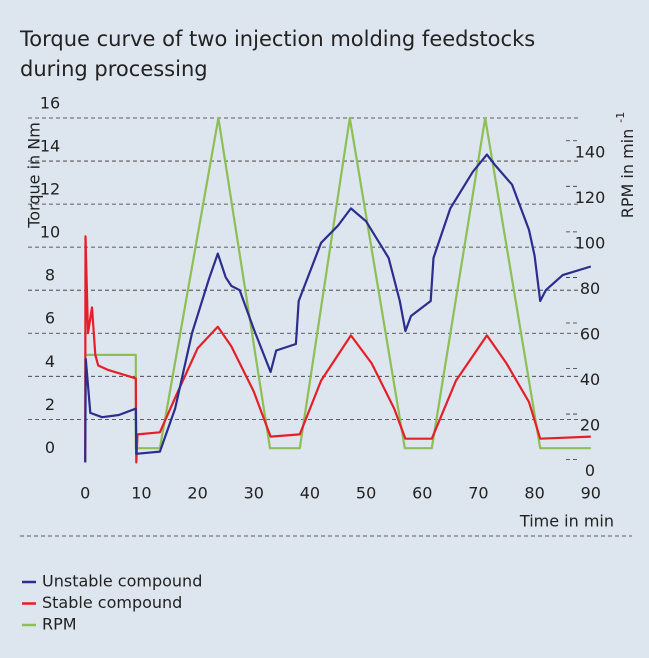 Image resolution: width=649 pixels, height=658 pixels. What do you see at coordinates (50, 447) in the screenshot?
I see `y-tick-label: 0` at bounding box center [50, 447].